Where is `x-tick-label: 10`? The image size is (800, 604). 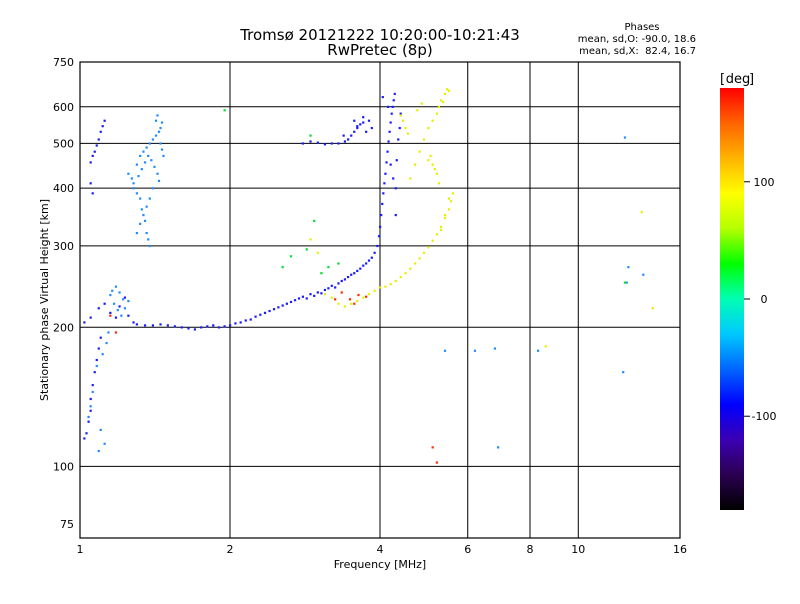
x-tick-label: 10 is located at coordinates (578, 549).